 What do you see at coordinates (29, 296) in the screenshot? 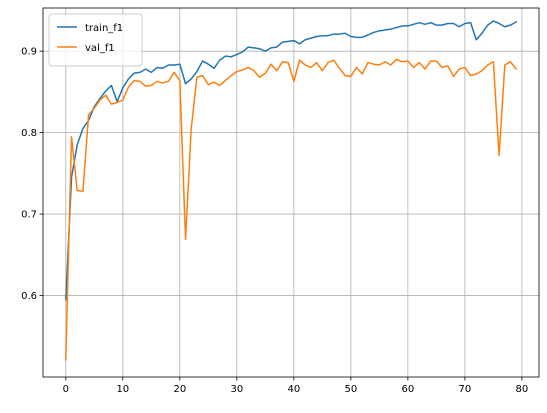
I see `y-tick-label: 0.6` at bounding box center [29, 296].